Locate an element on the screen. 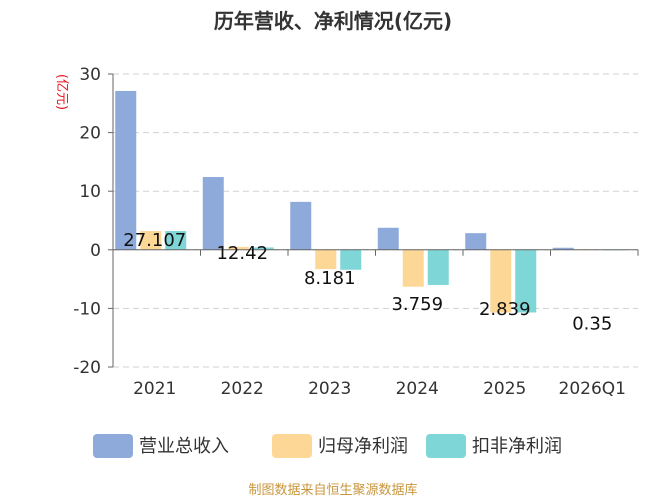  data-label: 0.35 is located at coordinates (592, 324).